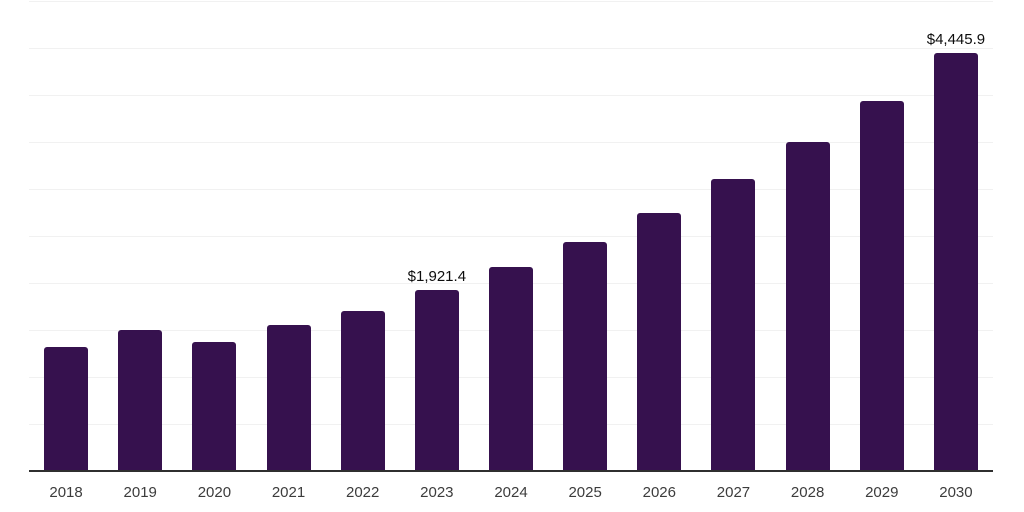 This screenshot has width=1024, height=512. Describe the element at coordinates (733, 324) in the screenshot. I see `bar-2027` at that location.